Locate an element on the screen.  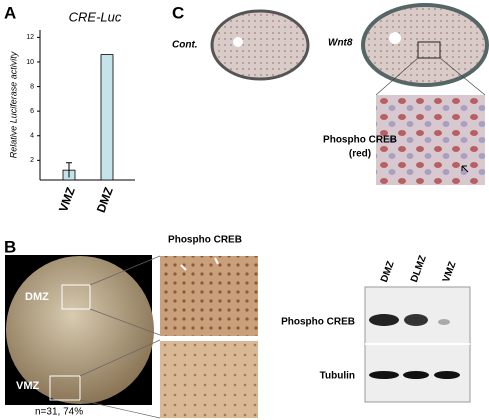
lane-label: DMZ is located at coordinates (388, 272).